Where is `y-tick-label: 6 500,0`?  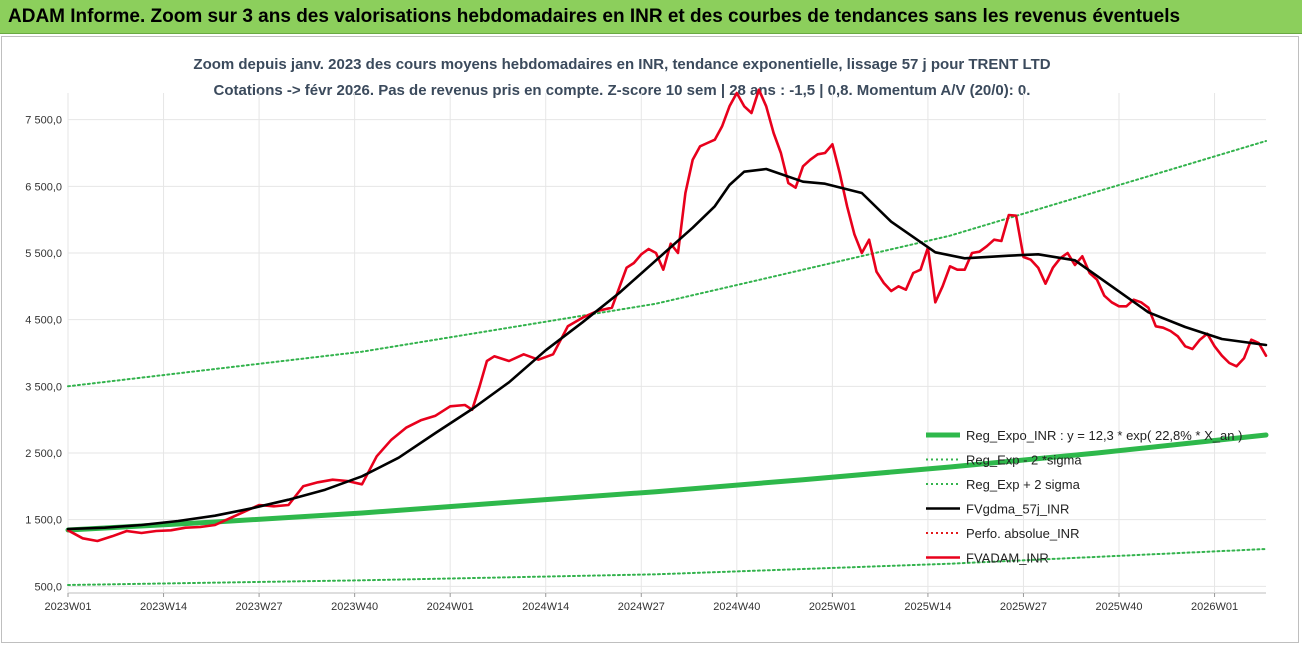
y-tick-label: 6 500,0 is located at coordinates (43, 187).